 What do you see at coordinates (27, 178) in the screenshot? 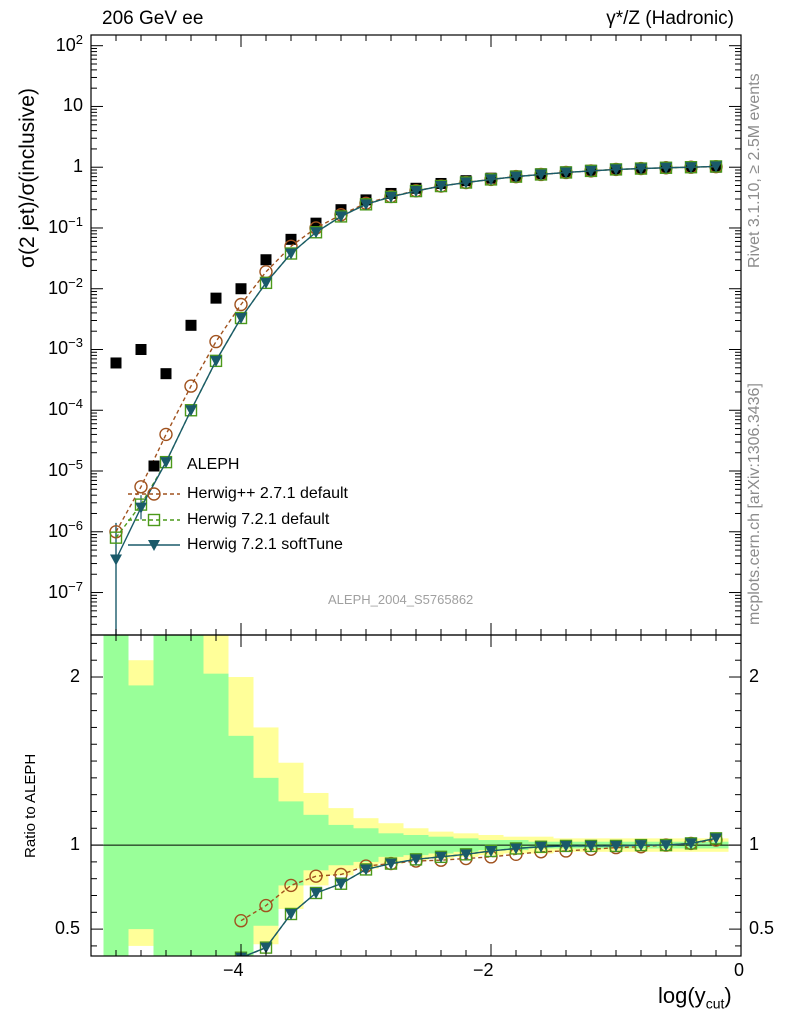
I see `main-y-axis-title: σ(2 jet)/σ(inclusive)` at bounding box center [27, 178].